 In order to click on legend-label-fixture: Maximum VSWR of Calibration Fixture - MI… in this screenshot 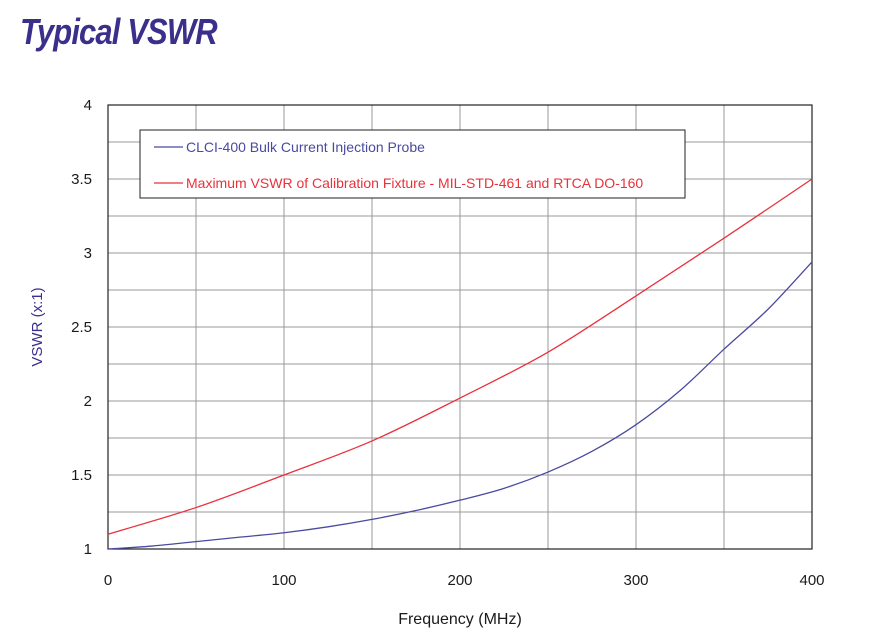, I will do `click(414, 183)`.